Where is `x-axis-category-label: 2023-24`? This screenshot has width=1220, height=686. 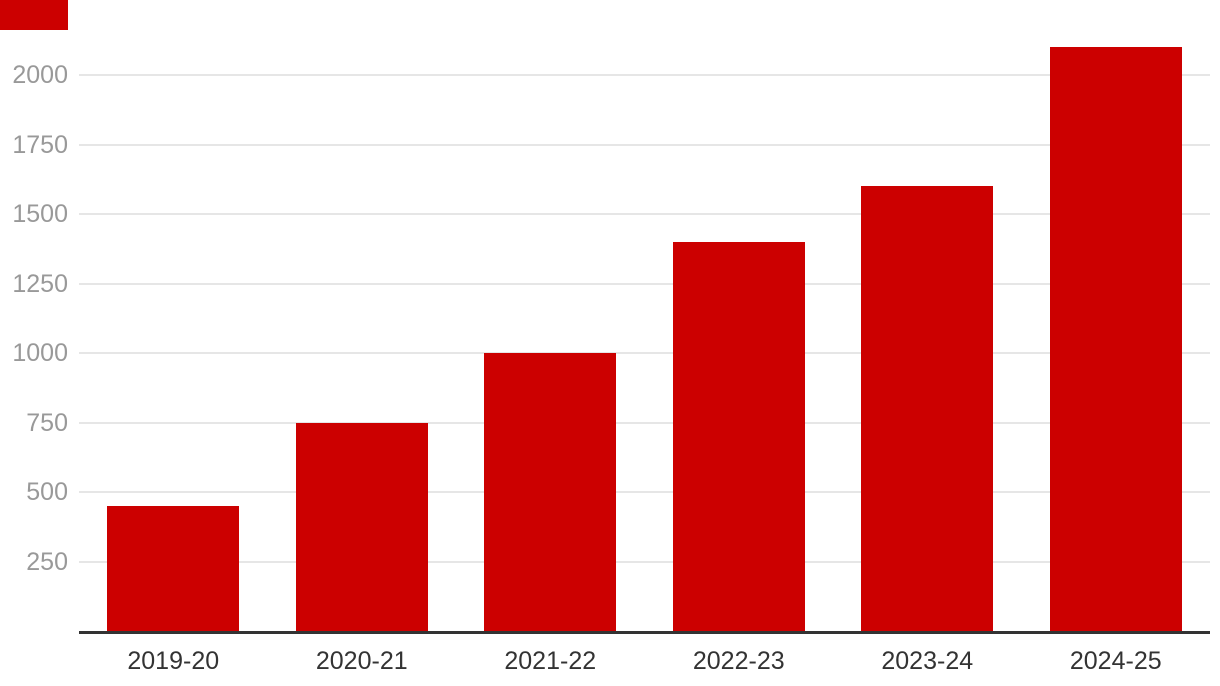
x-axis-category-label: 2023-24 is located at coordinates (927, 661).